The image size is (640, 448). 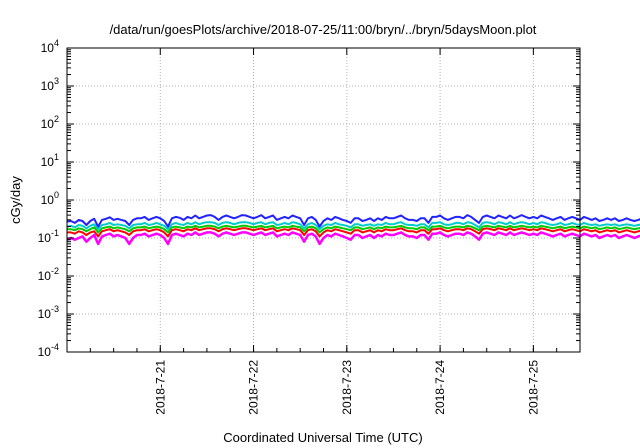 What do you see at coordinates (48, 312) in the screenshot?
I see `y-tick-label: 10⁻³` at bounding box center [48, 312].